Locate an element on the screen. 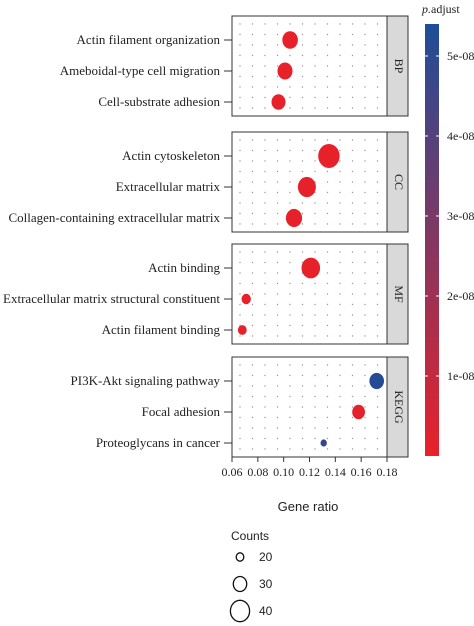 This screenshot has width=474, height=626. facet-label: KEGG is located at coordinates (399, 407).